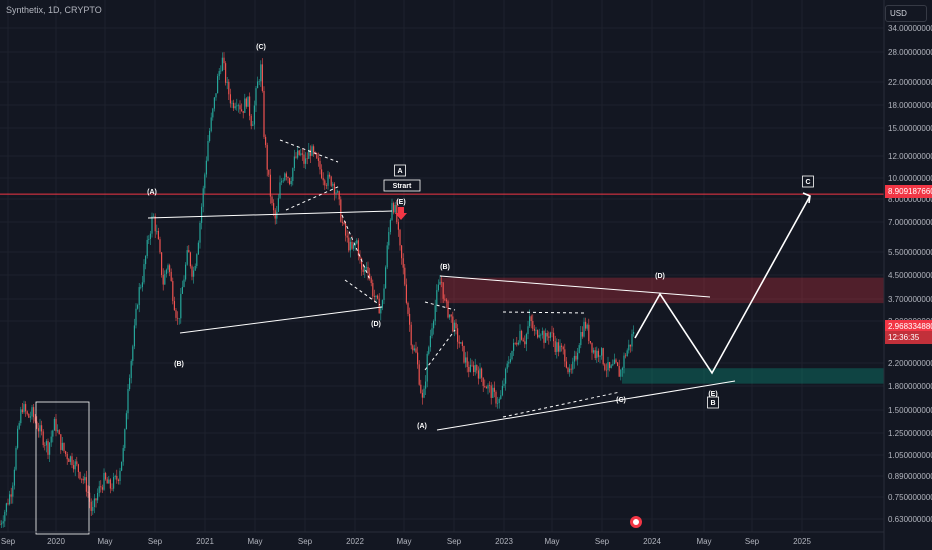 The image size is (932, 550). What do you see at coordinates (910, 433) in the screenshot?
I see `price-tick-label: 1.250000000` at bounding box center [910, 433].